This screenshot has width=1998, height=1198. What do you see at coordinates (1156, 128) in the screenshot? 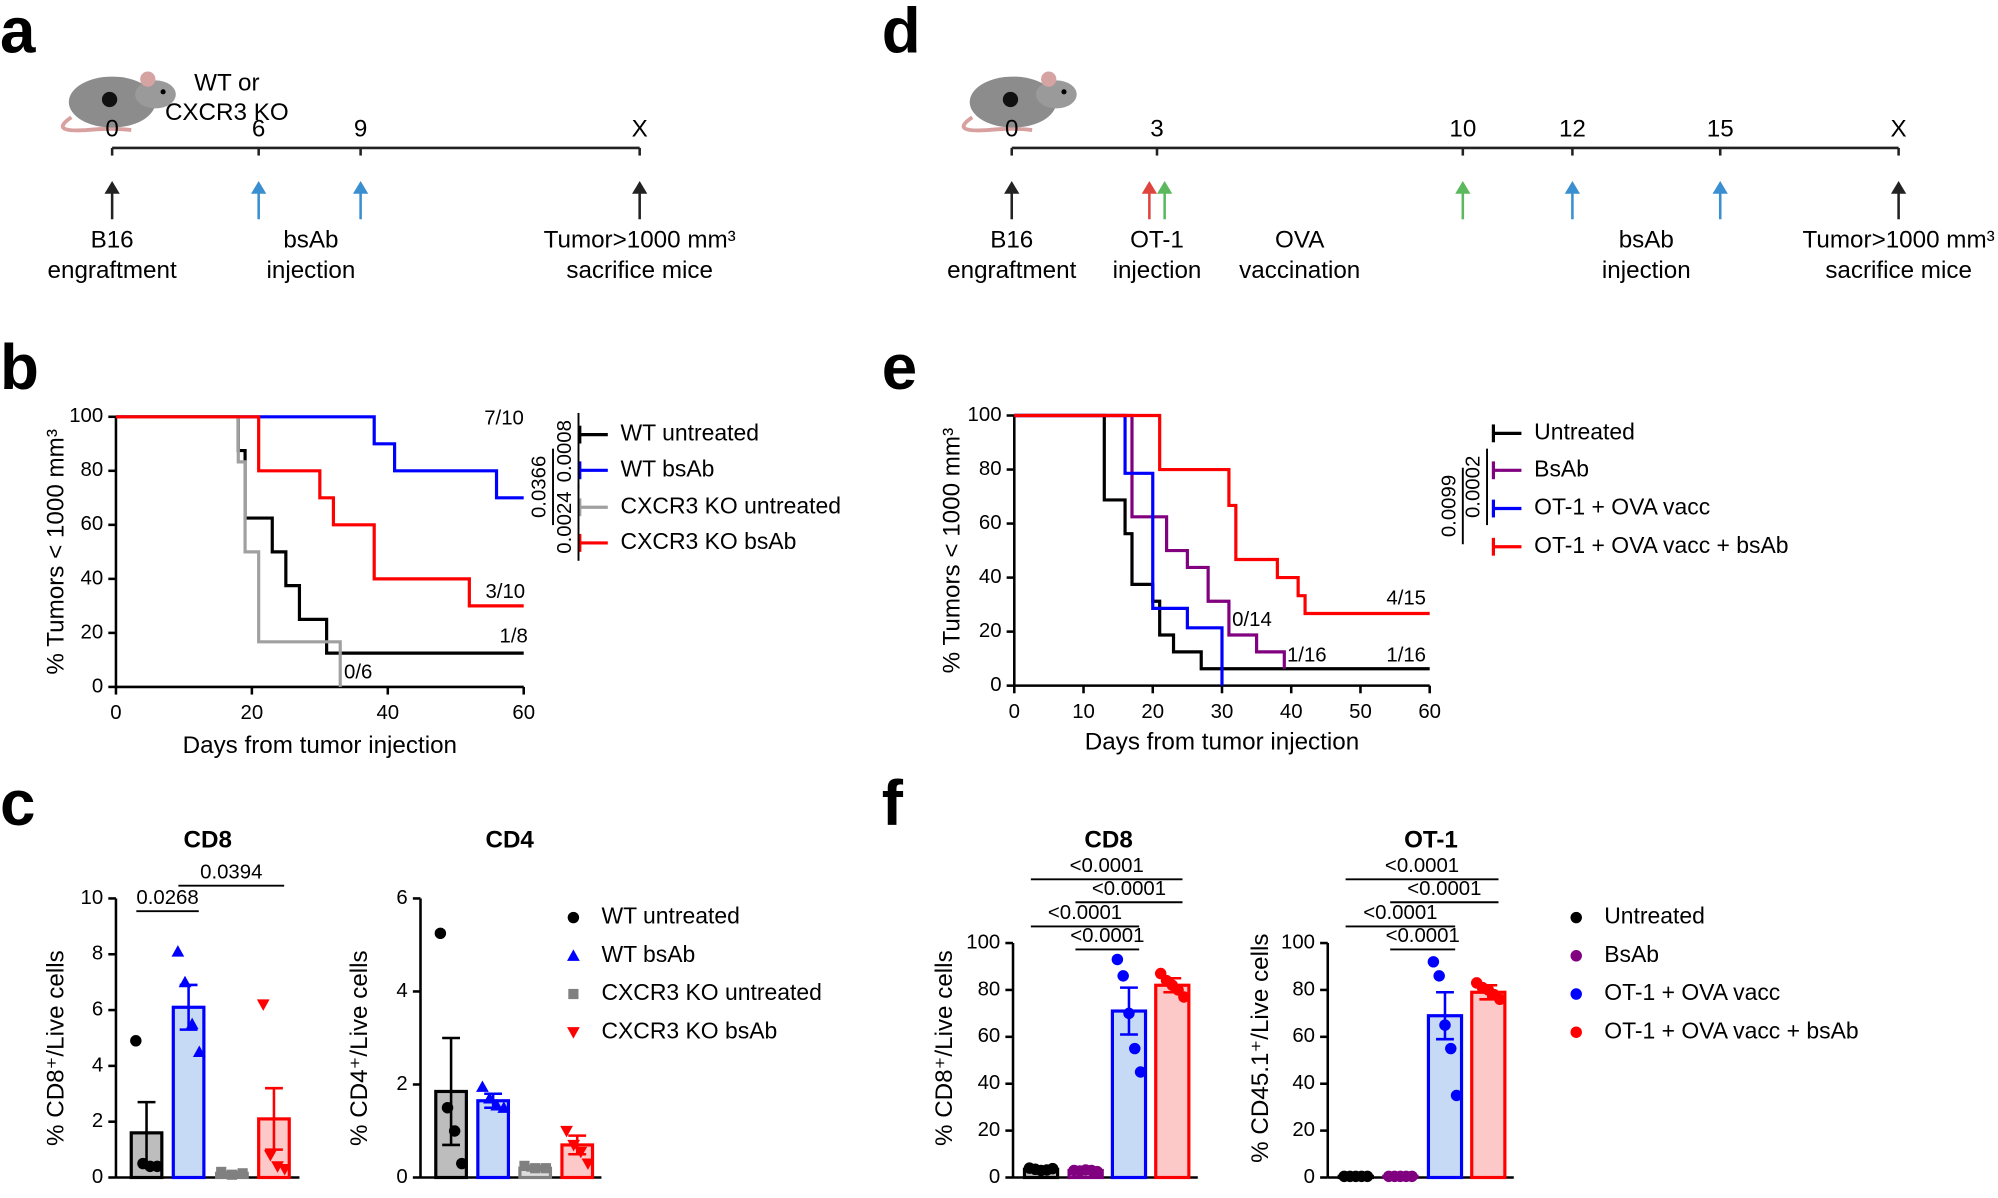
I see `timeline-tick: 3` at bounding box center [1156, 128].